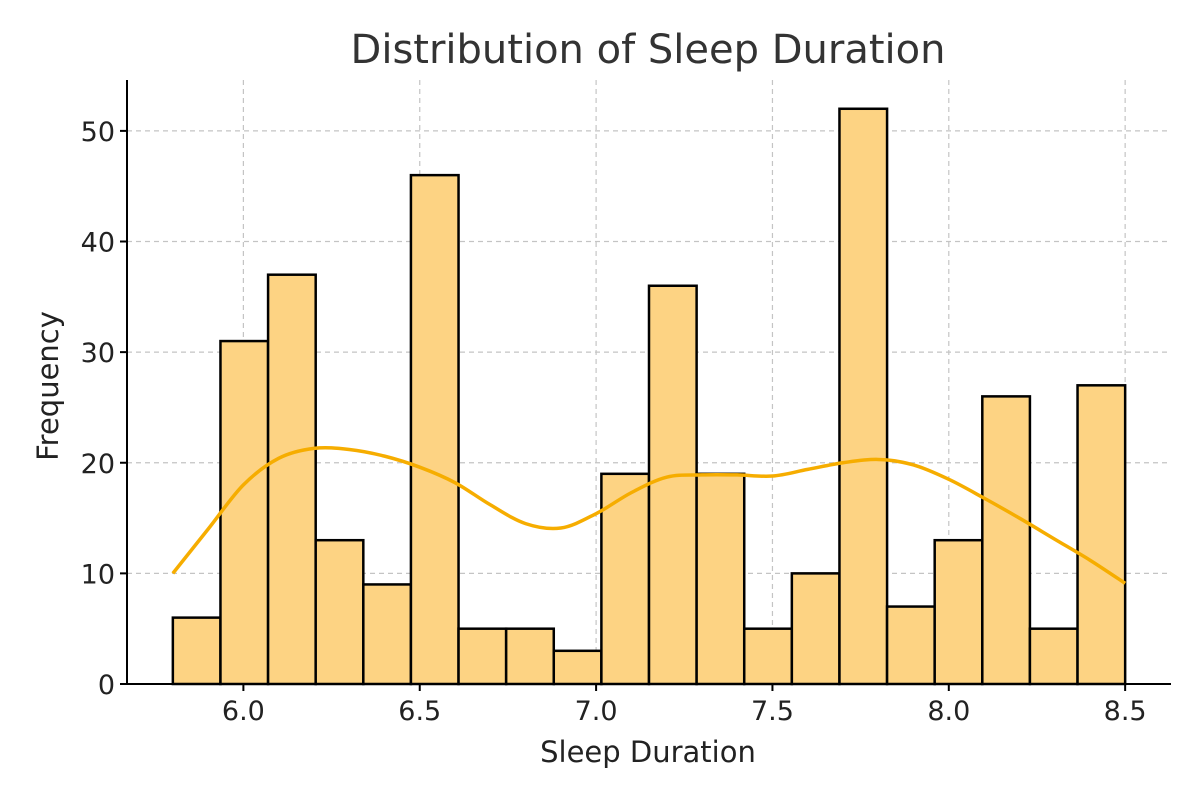 Image resolution: width=1200 pixels, height=800 pixels. Describe the element at coordinates (104, 409) in the screenshot. I see `y-axis-ticks: 0 10 20 30 40 50` at that location.